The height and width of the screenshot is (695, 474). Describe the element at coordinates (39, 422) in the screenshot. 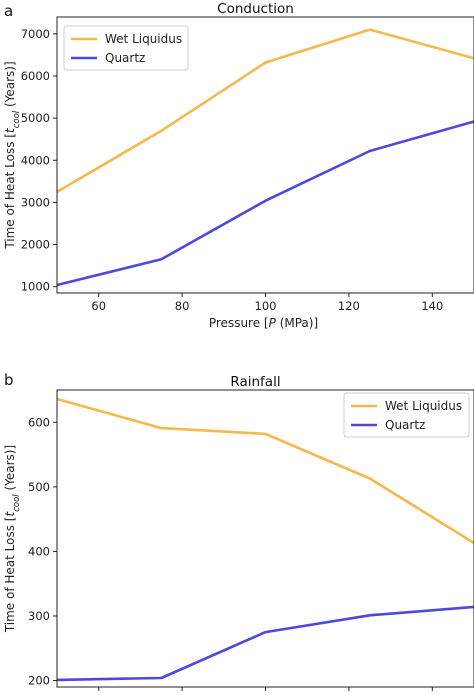

I see `y-tick-label: 600` at that location.